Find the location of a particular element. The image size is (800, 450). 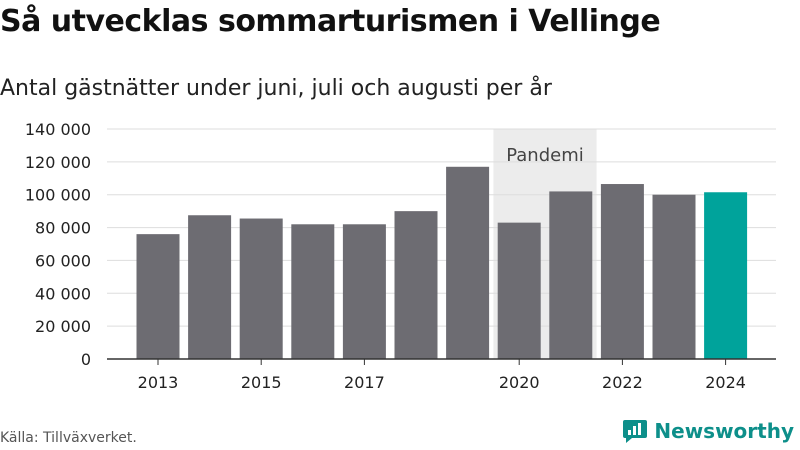

y-tick-label: 80 000 is located at coordinates (63, 228).